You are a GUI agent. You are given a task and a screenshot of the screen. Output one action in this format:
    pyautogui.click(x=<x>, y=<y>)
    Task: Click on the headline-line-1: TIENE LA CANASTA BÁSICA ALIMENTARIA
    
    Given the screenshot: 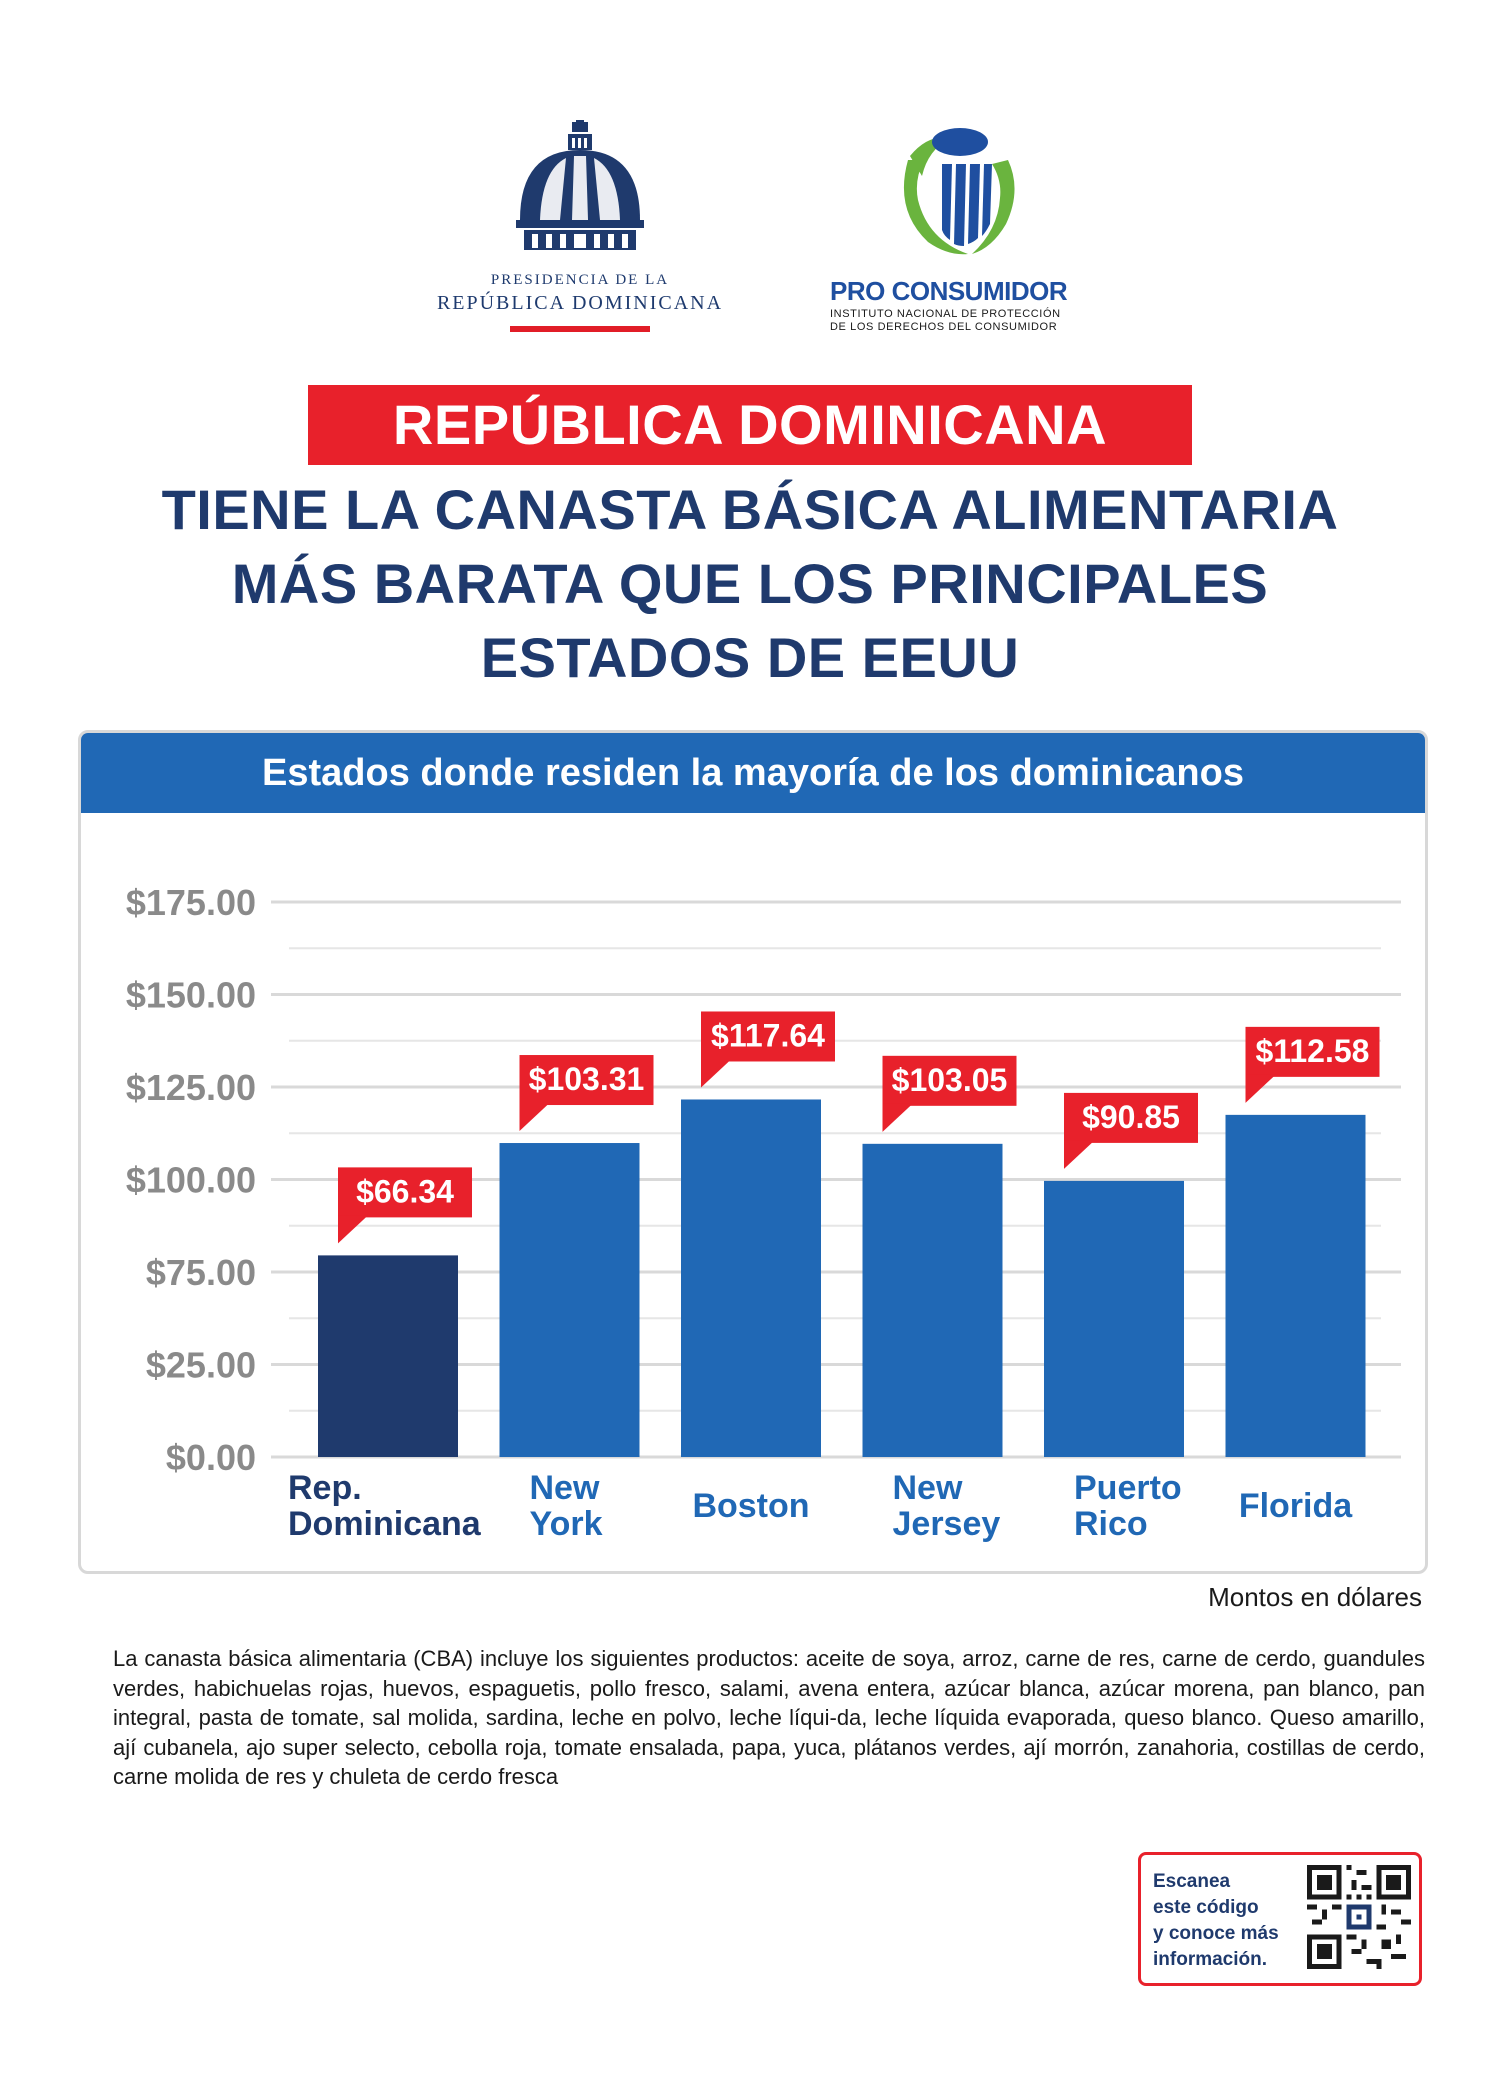 What is the action you would take?
    pyautogui.click(x=750, y=509)
    